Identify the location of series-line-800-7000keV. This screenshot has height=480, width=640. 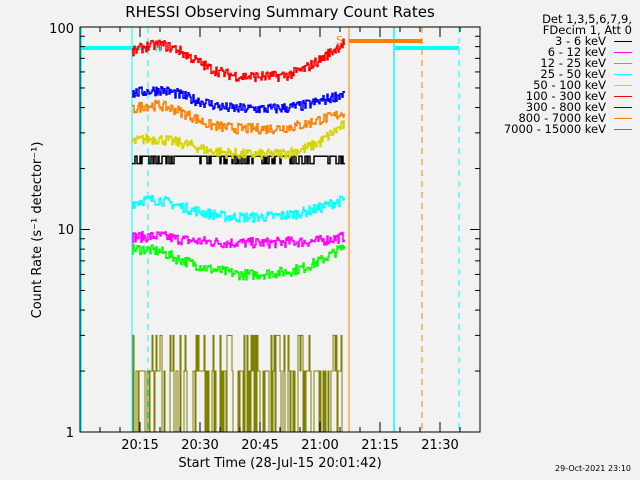
(238, 117).